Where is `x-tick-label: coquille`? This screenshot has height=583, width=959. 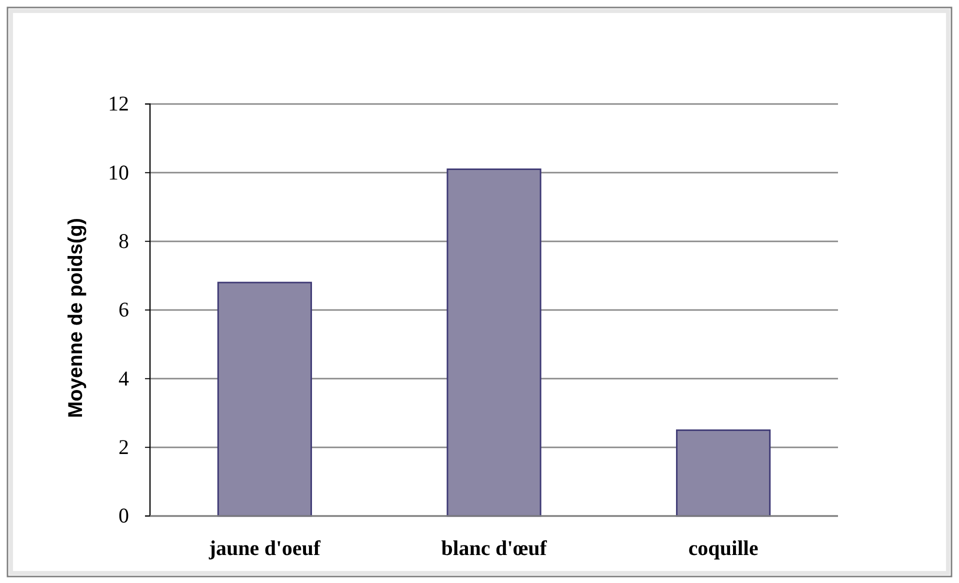 x-tick-label: coquille is located at coordinates (723, 548).